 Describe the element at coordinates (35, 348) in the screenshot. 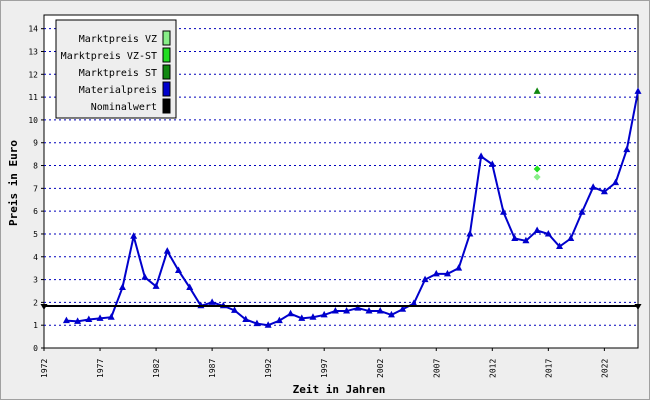

I see `y-tick-label: 0` at that location.